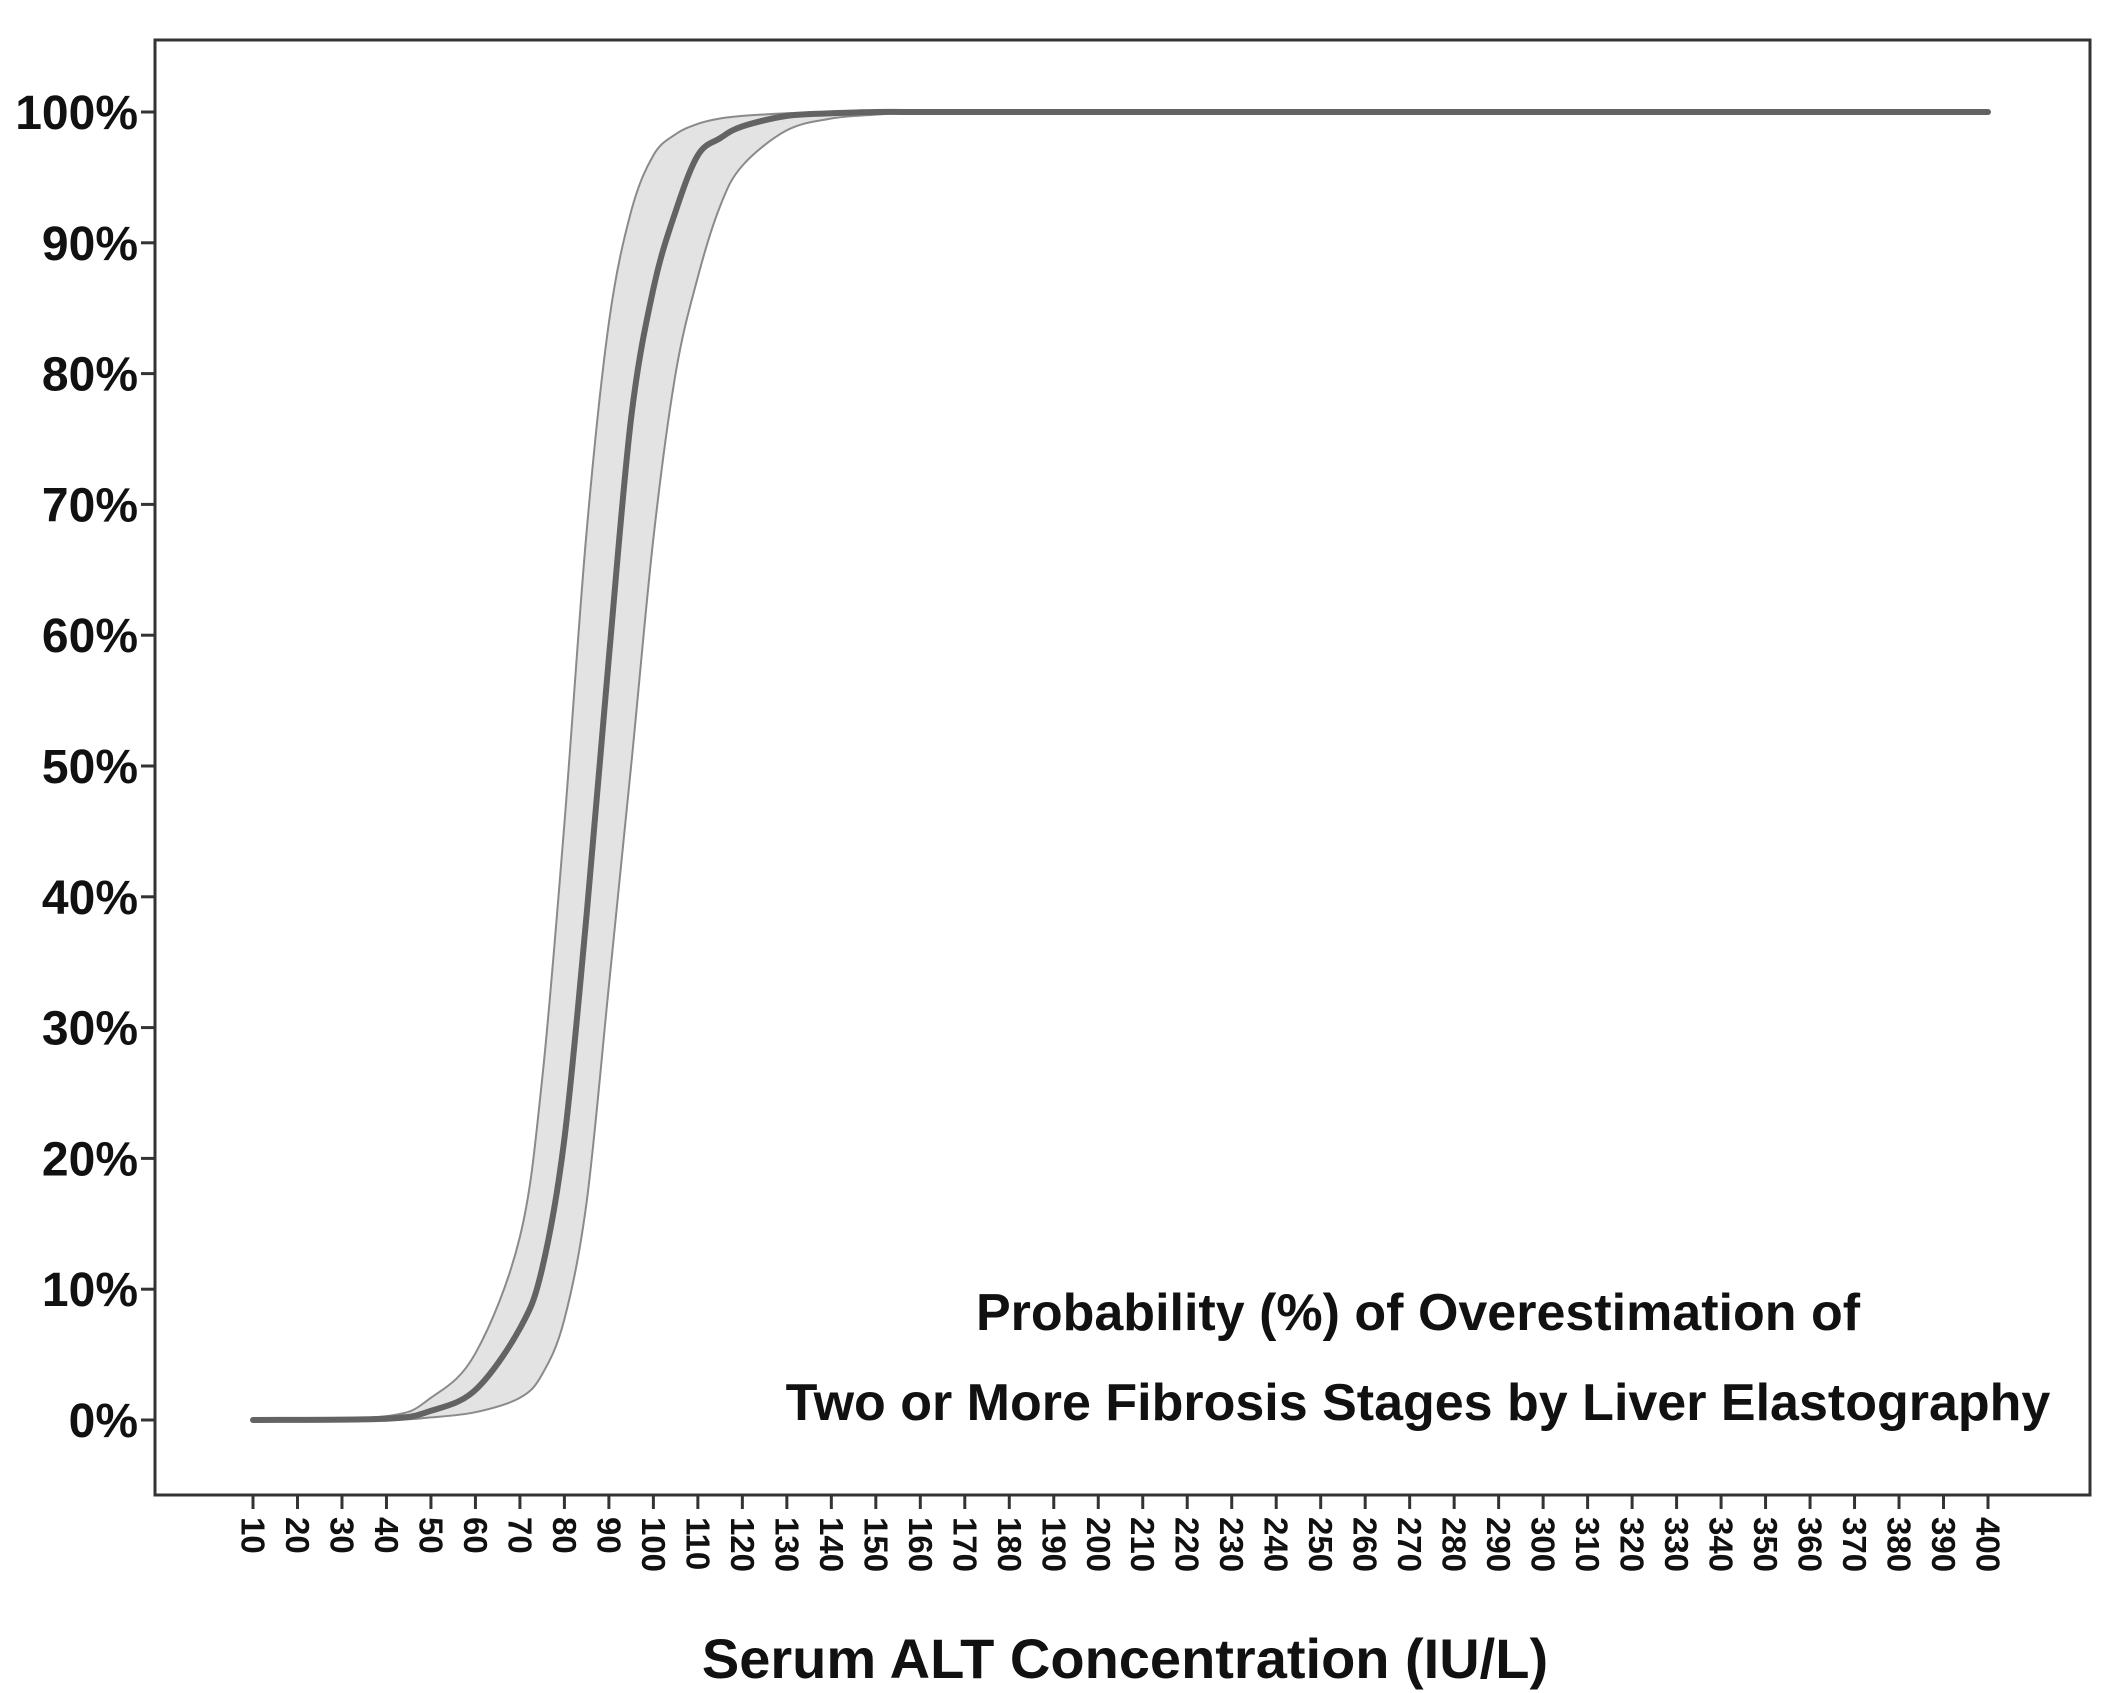  Describe the element at coordinates (90, 1290) in the screenshot. I see `y-tick-label: 10%` at that location.